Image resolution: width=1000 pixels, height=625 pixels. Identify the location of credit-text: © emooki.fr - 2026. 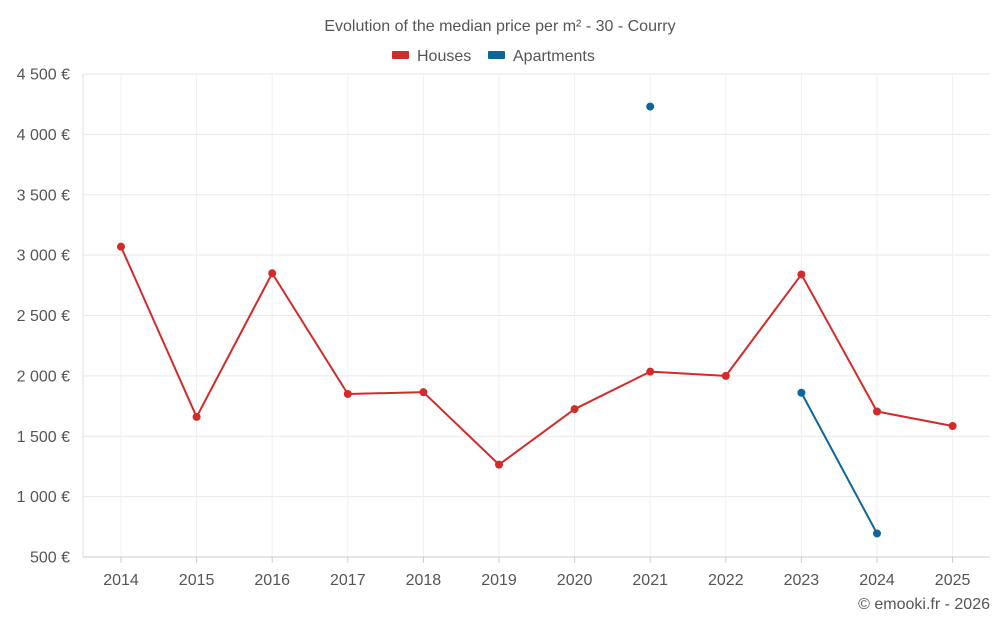
(924, 604).